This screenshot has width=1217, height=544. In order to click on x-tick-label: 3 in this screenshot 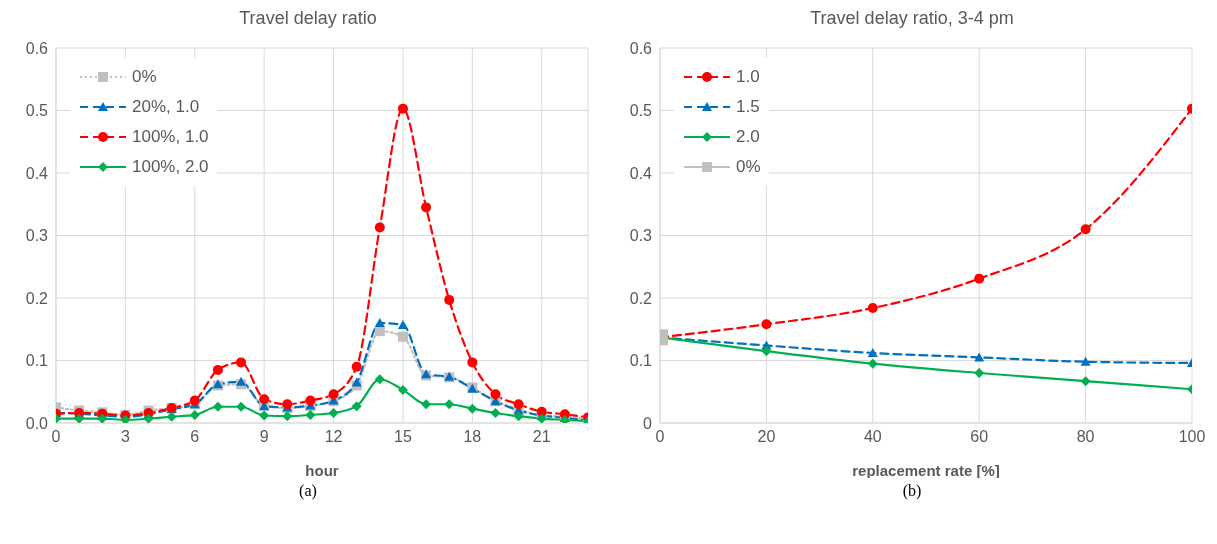, I will do `click(125, 437)`.